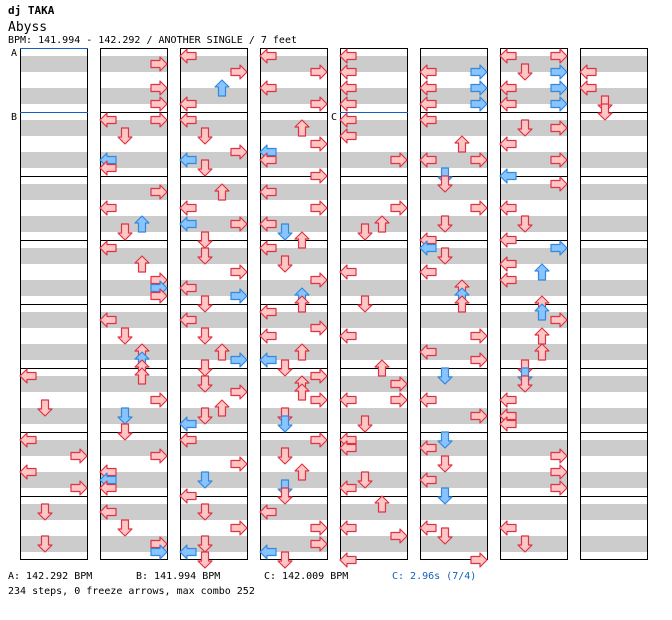 This screenshot has width=672, height=620. What do you see at coordinates (14, 53) in the screenshot?
I see `marker-label: A` at bounding box center [14, 53].